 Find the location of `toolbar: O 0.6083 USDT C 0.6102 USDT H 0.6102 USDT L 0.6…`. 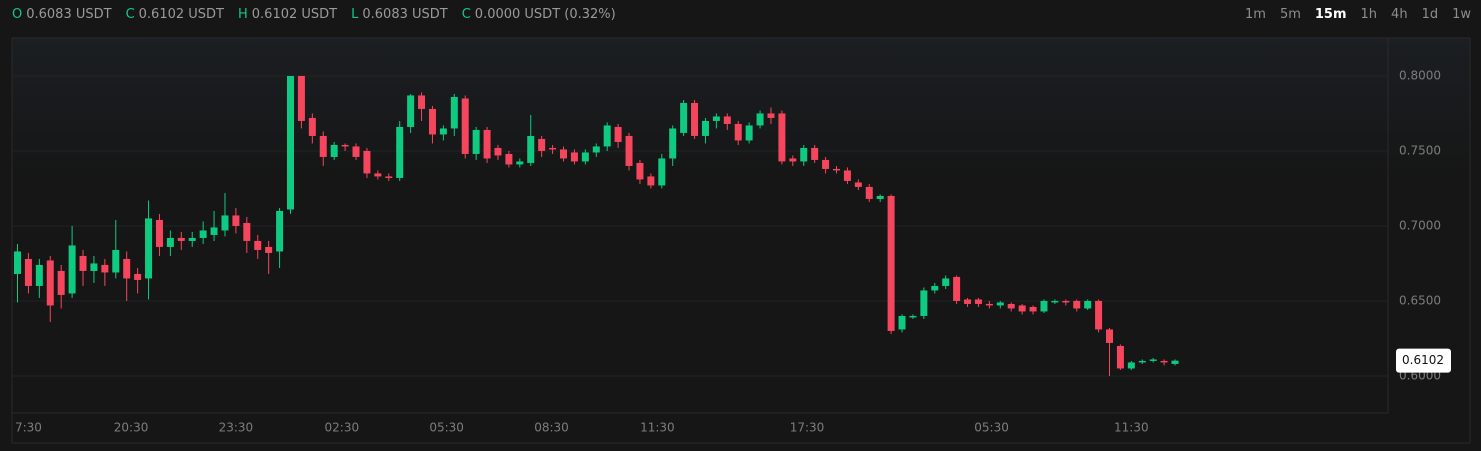

toolbar: O 0.6083 USDT C 0.6102 USDT H 0.6102 USDT L 0.6… is located at coordinates (740, 16).